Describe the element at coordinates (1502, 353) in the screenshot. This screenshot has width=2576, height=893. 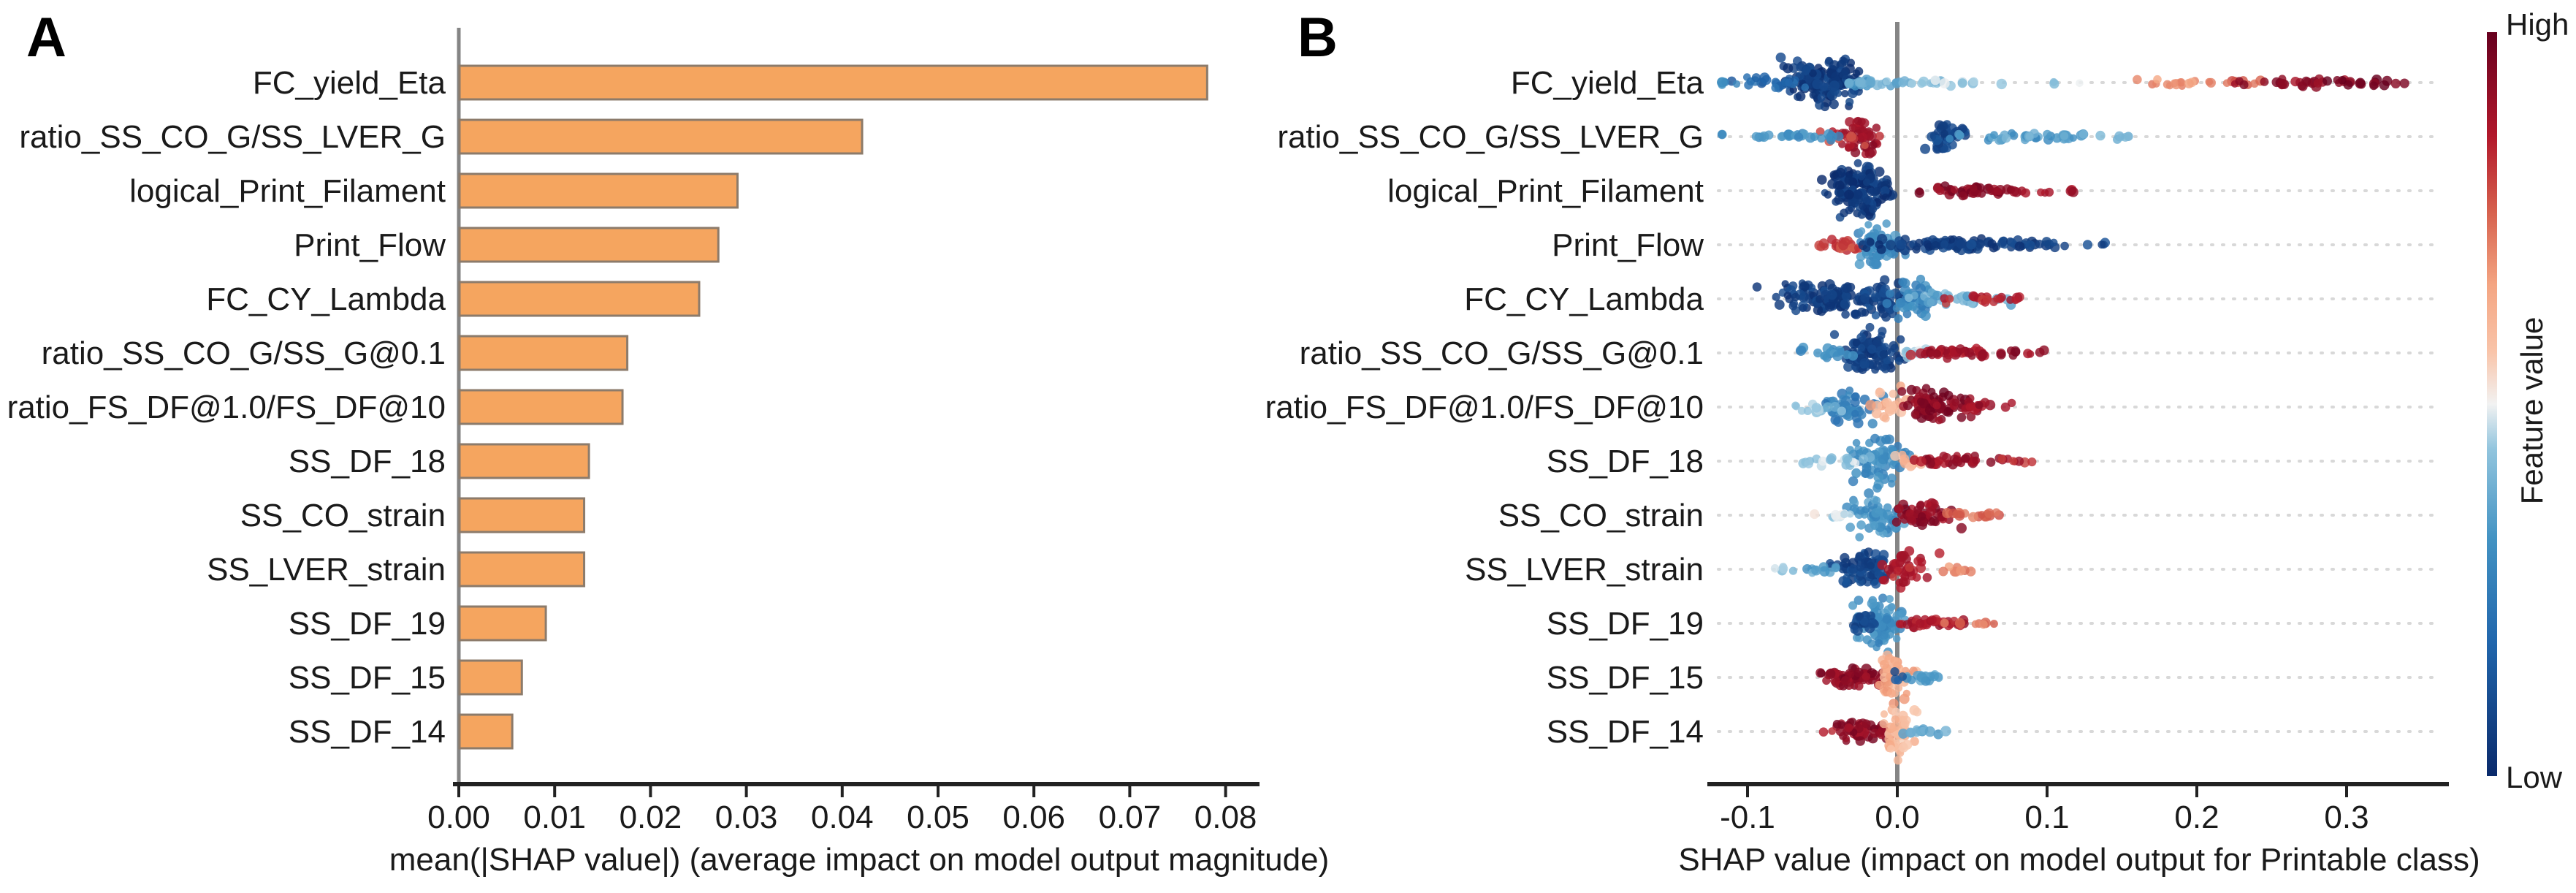
I see `feature-label: ratio_SS_CO_G/SS_G@0.1` at that location.